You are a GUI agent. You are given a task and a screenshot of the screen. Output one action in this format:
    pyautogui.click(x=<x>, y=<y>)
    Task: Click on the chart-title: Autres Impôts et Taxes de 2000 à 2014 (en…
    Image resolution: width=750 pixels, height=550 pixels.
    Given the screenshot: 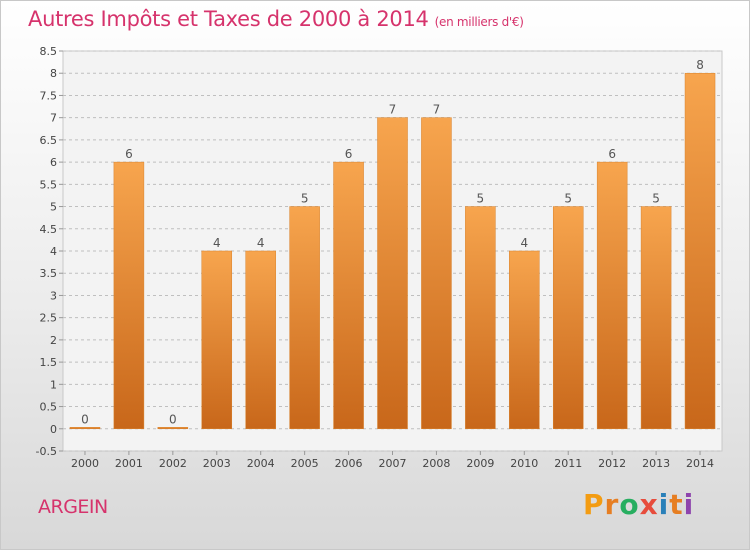 What is the action you would take?
    pyautogui.click(x=276, y=19)
    